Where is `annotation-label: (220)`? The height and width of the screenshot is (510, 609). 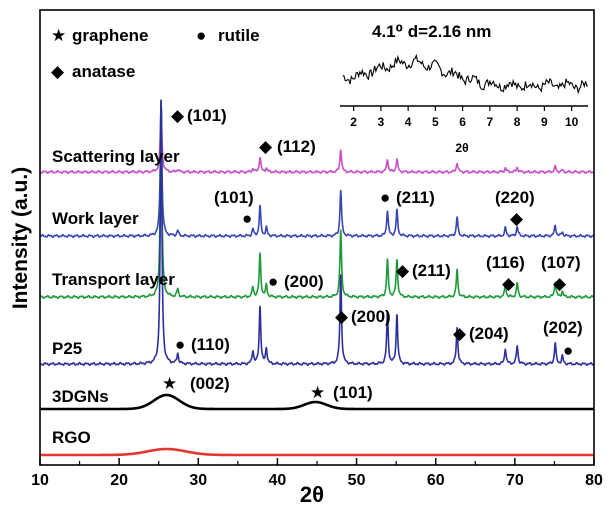 annotation-label: (220) is located at coordinates (515, 197).